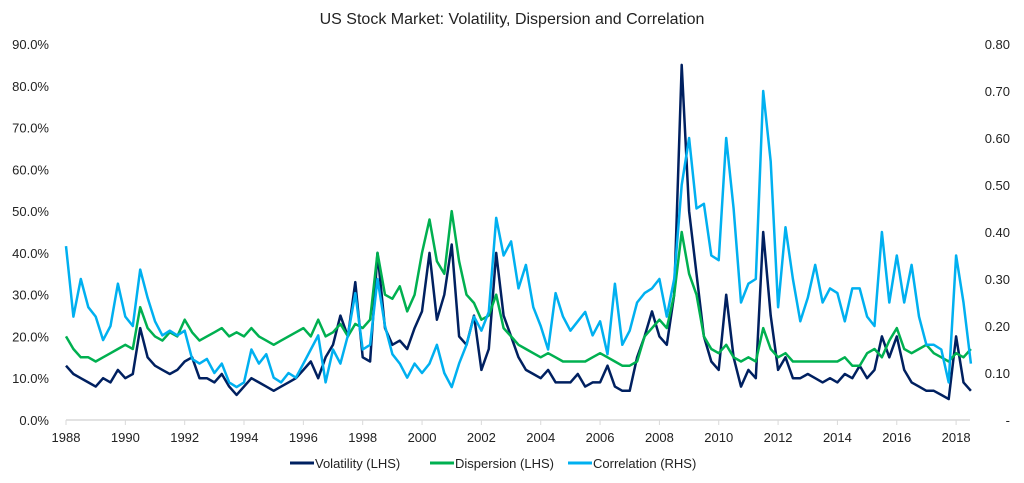  What do you see at coordinates (997, 138) in the screenshot?
I see `right-y-tick-label: 0.60` at bounding box center [997, 138].